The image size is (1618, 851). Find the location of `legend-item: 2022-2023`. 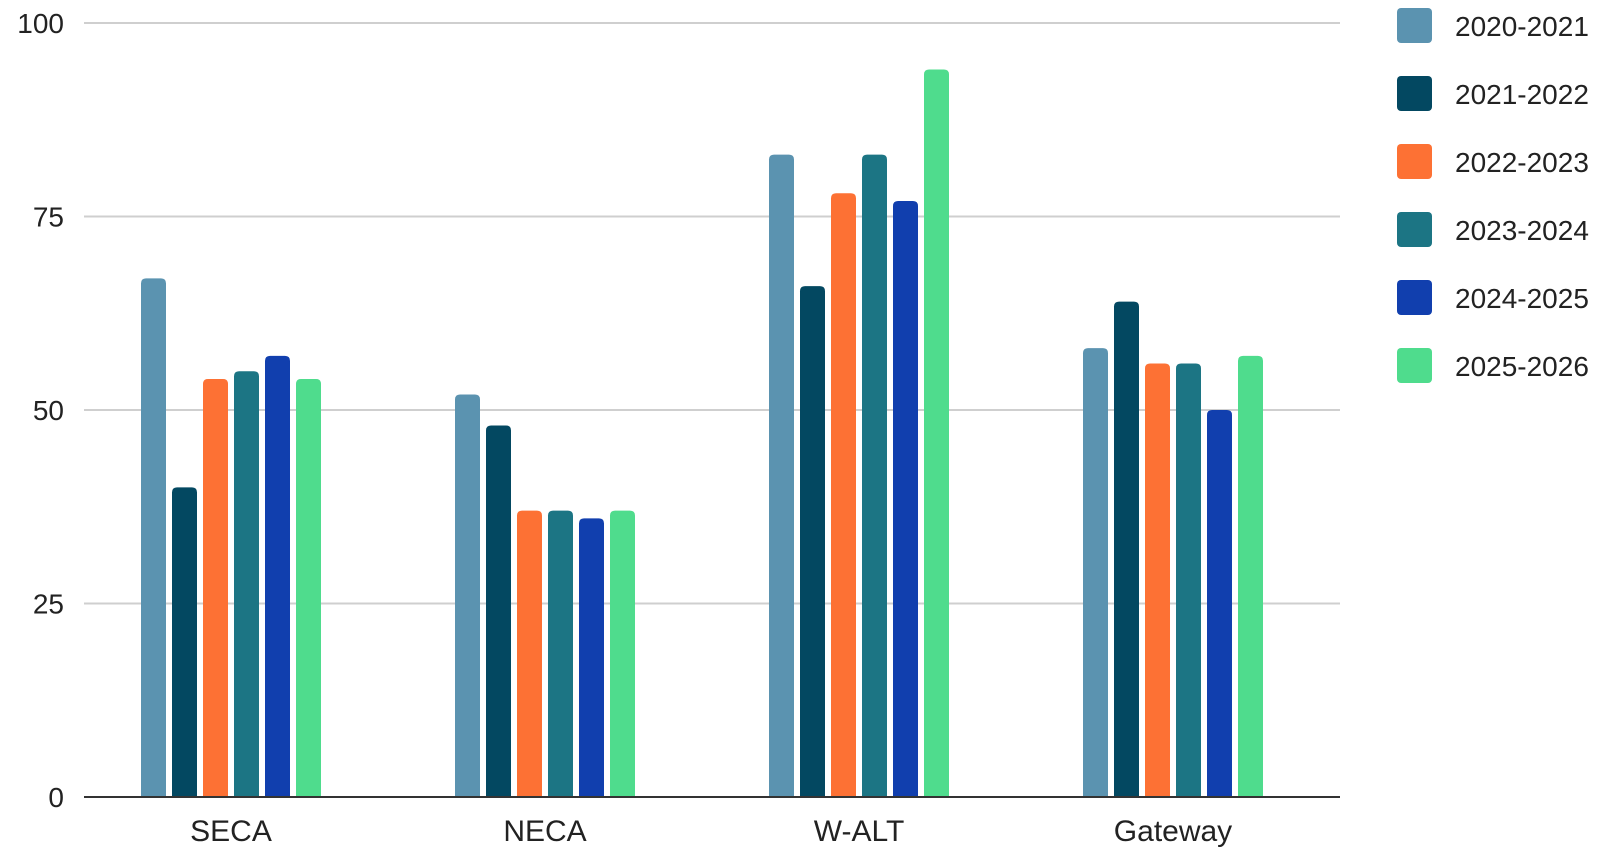

legend-item: 2022-2023 is located at coordinates (1493, 161).